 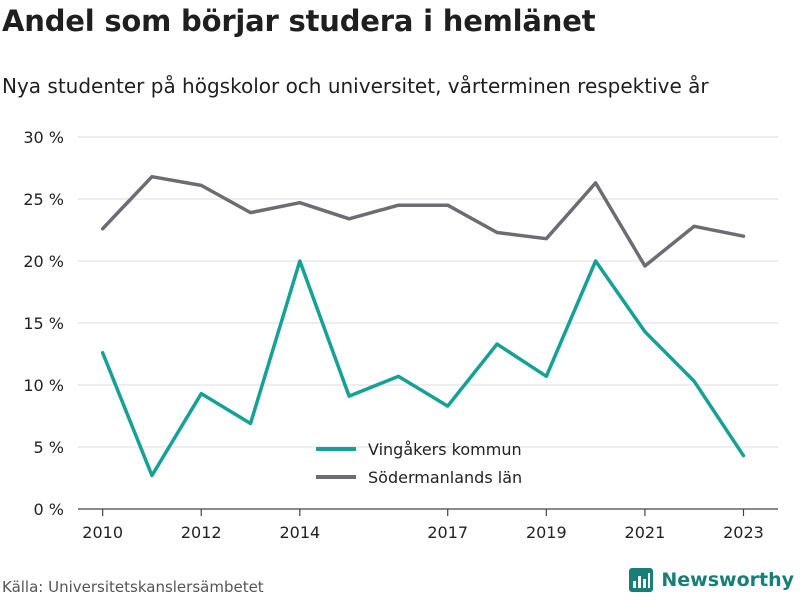 What do you see at coordinates (645, 532) in the screenshot?
I see `x-tick-label: 2021` at bounding box center [645, 532].